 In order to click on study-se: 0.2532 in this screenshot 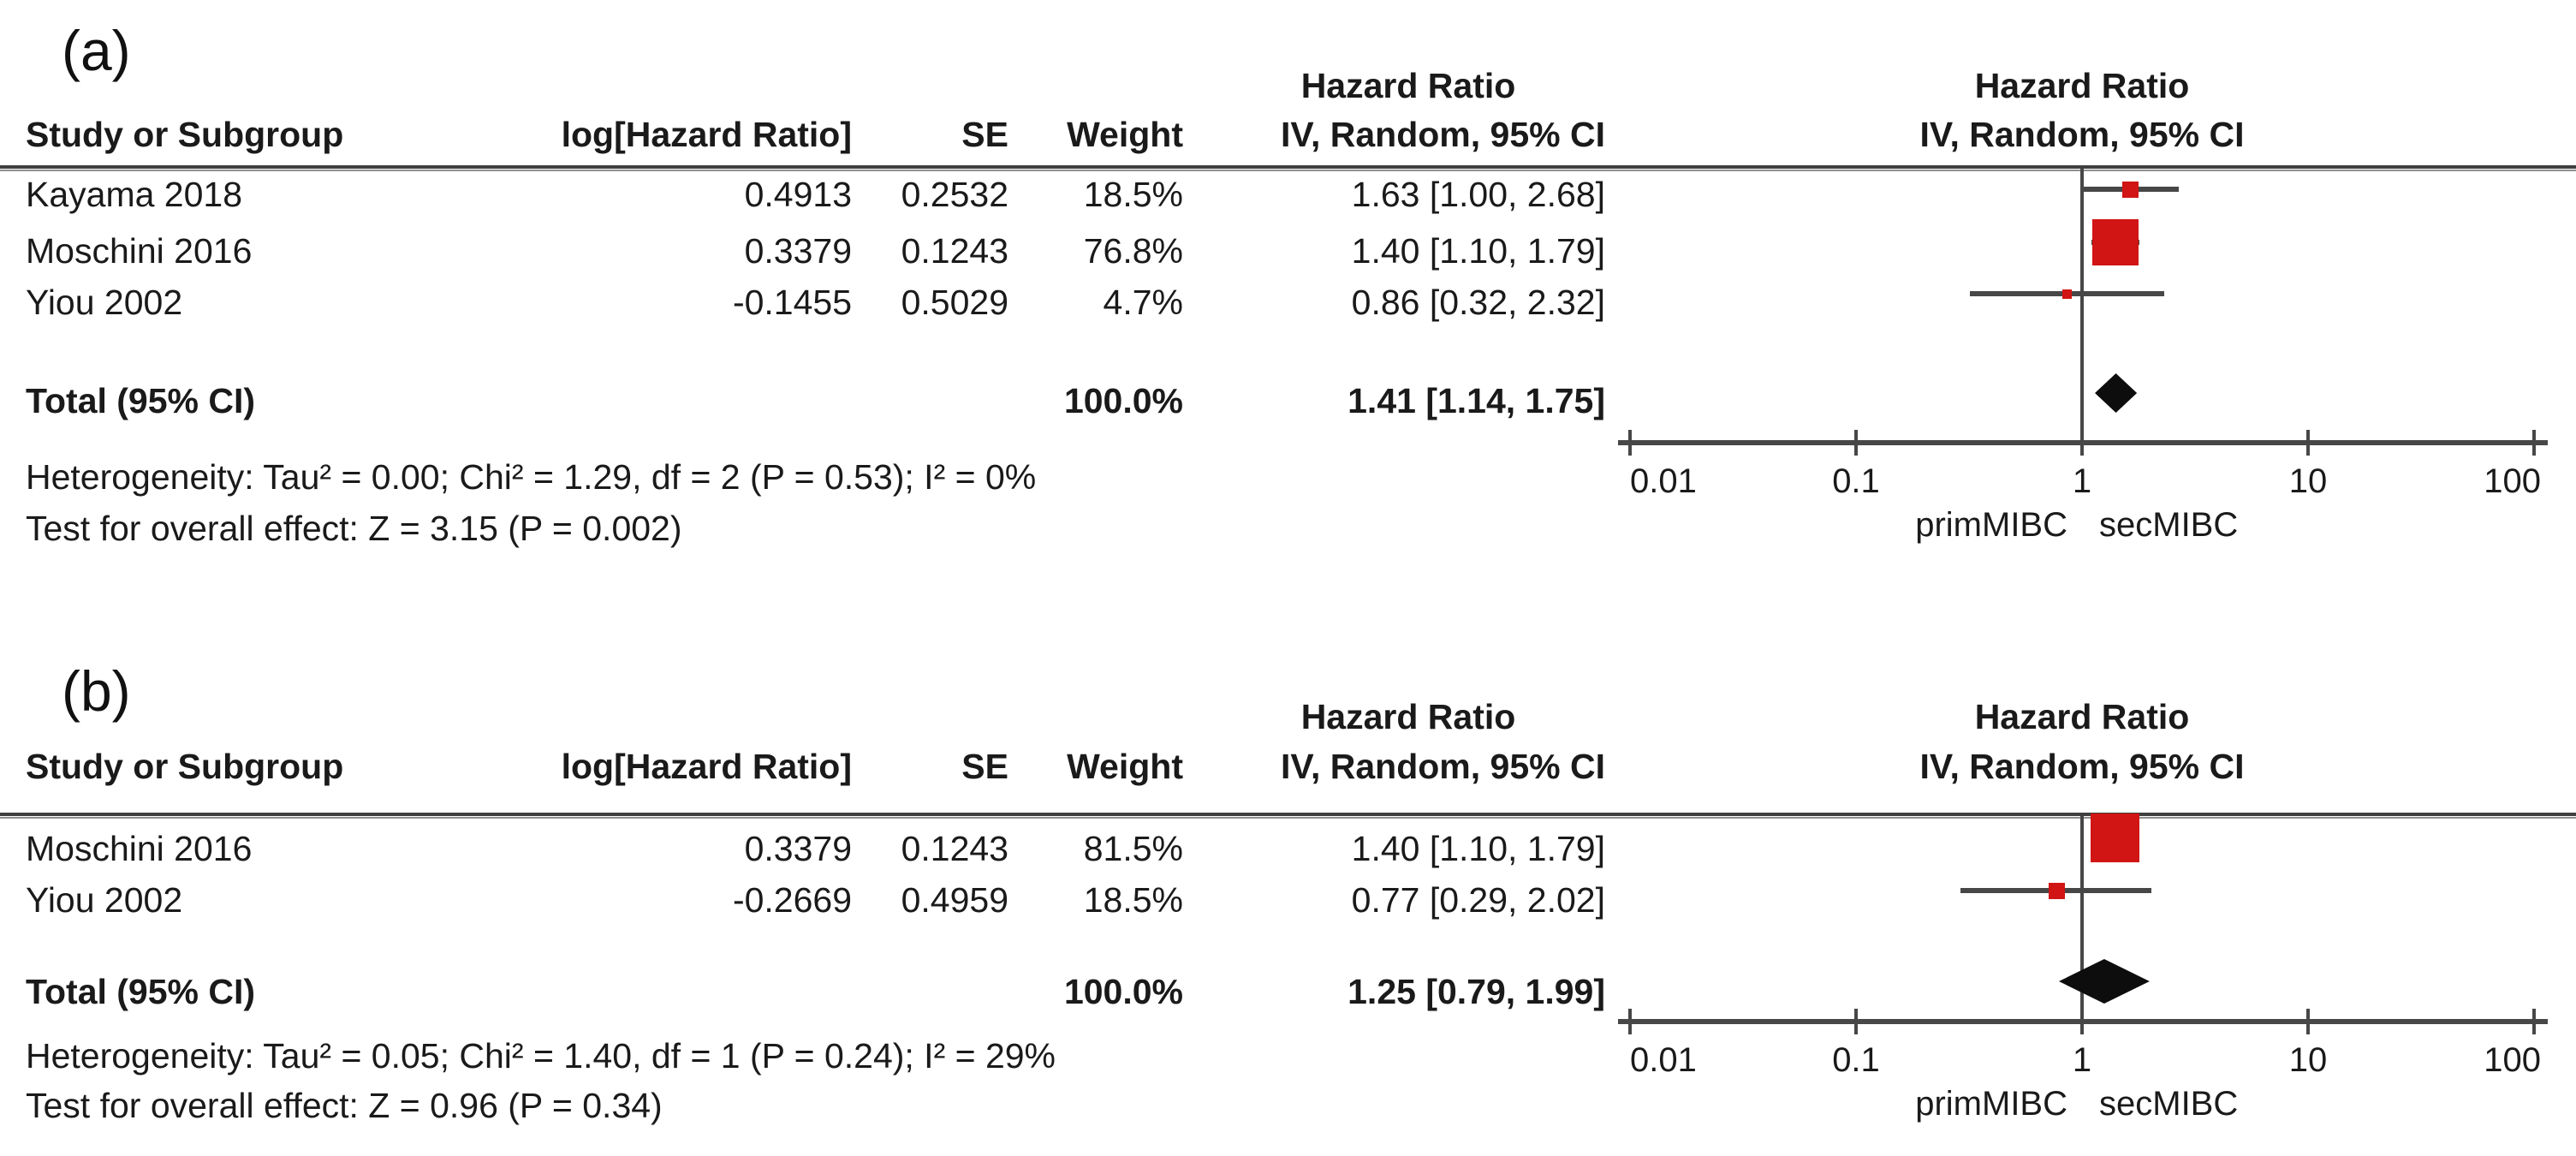, I will do `click(955, 195)`.